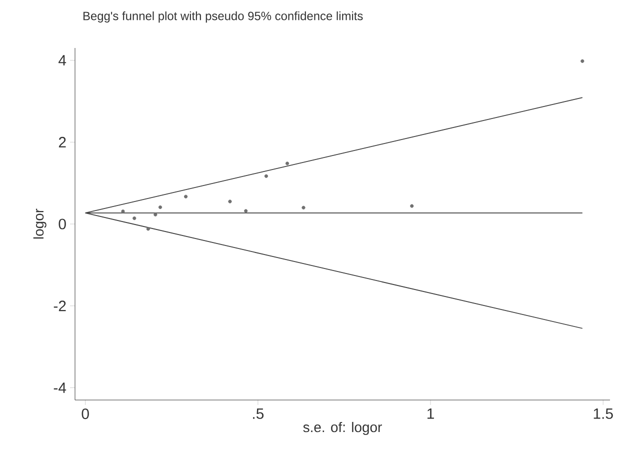  I want to click on y-tick-label: 2, so click(62, 142).